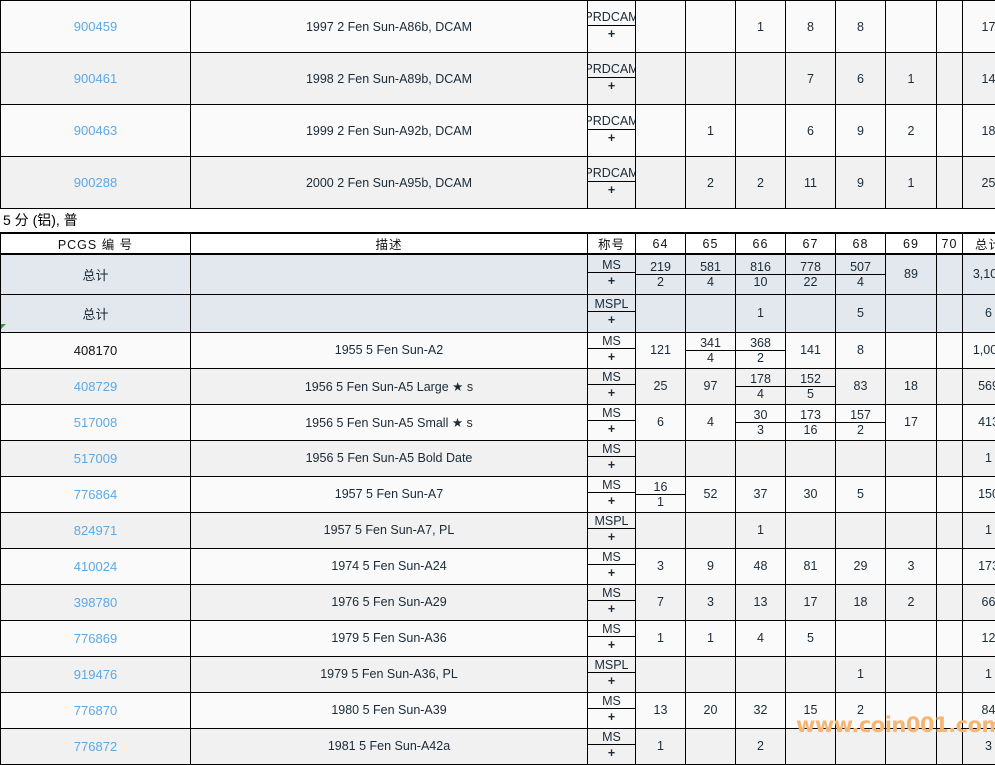 The width and height of the screenshot is (995, 765). What do you see at coordinates (761, 243) in the screenshot?
I see `column-header-66: 66` at bounding box center [761, 243].